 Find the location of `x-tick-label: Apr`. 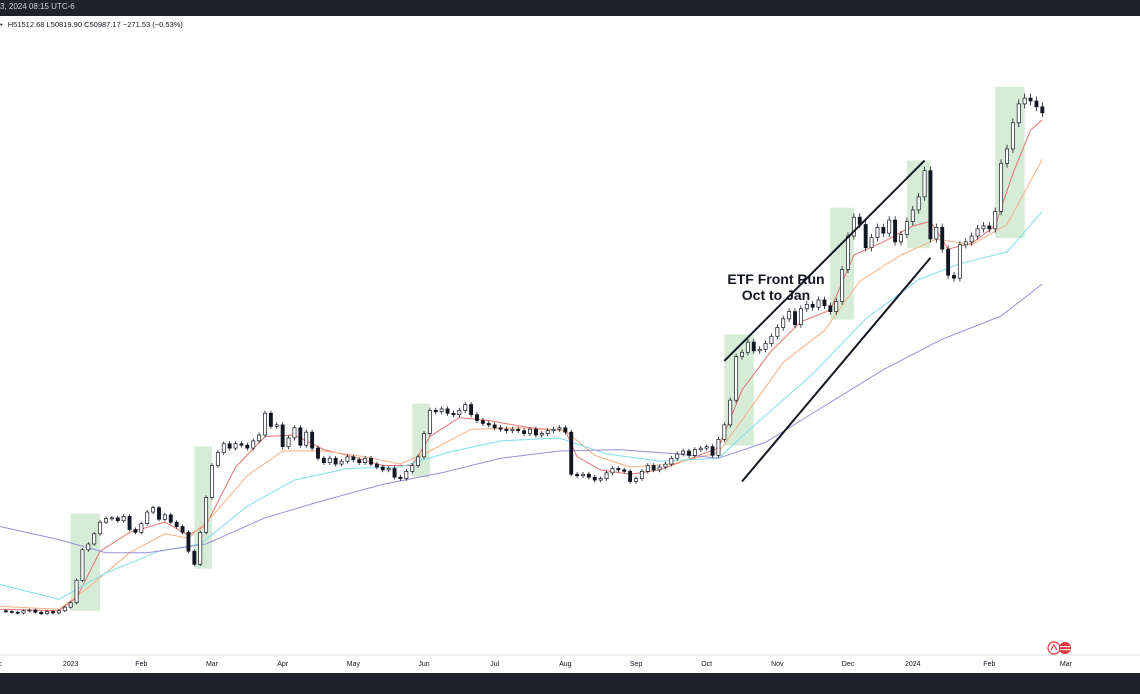

x-tick-label: Apr is located at coordinates (283, 664).